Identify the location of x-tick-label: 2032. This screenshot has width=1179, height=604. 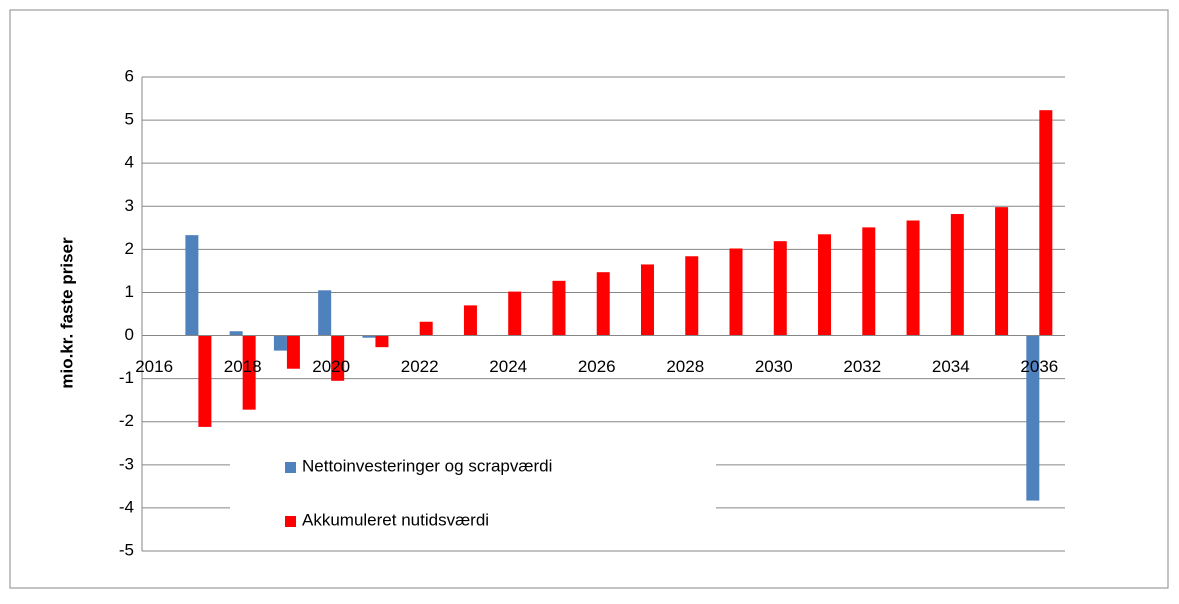
(862, 366).